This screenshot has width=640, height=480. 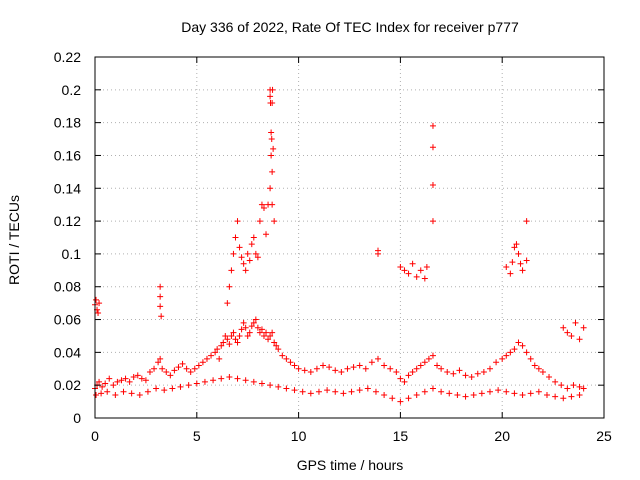 I want to click on y-tick-label: 0.12, so click(x=67, y=221).